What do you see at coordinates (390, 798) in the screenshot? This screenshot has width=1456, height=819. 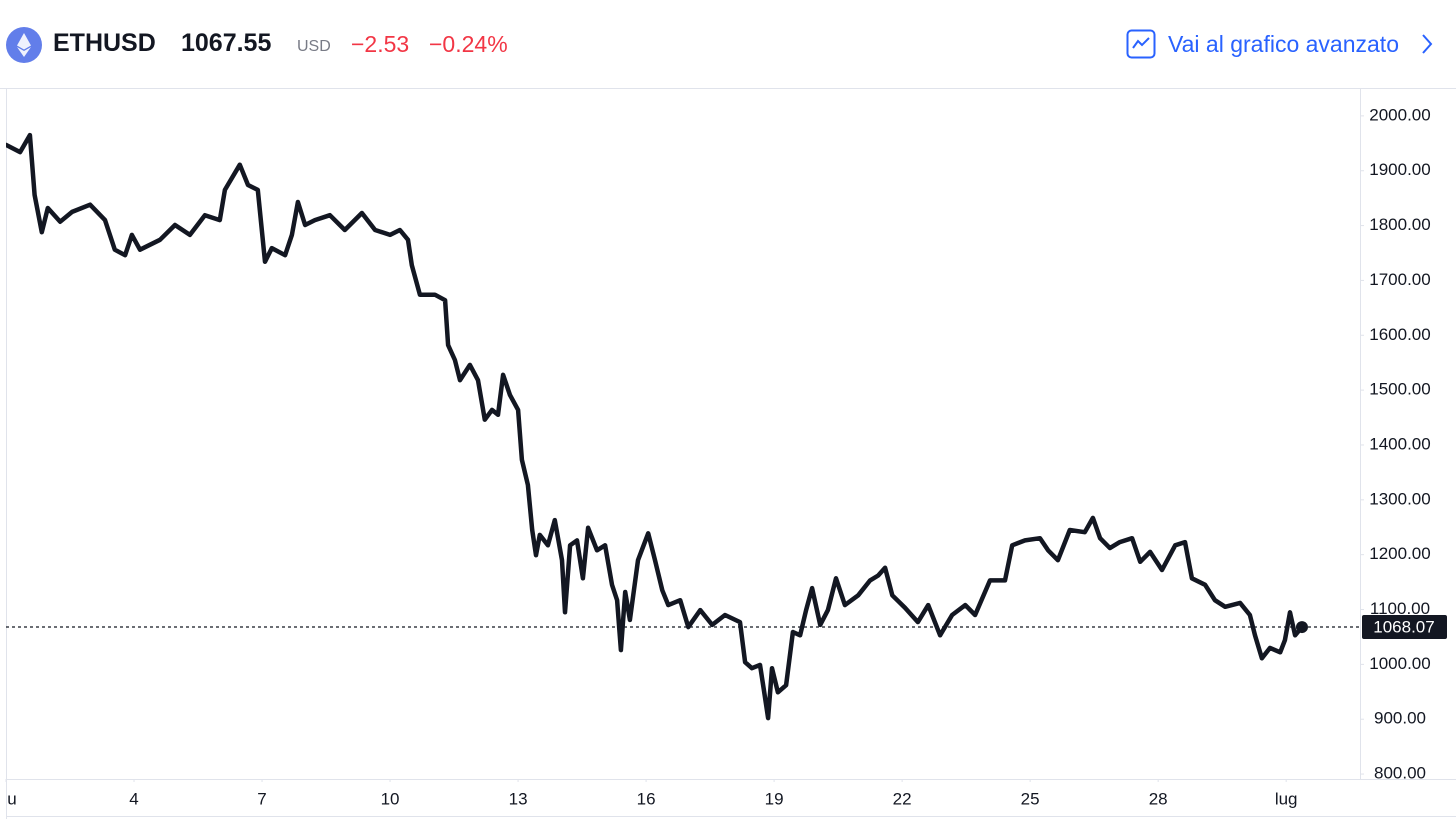 I see `x-tick-label: 10` at bounding box center [390, 798].